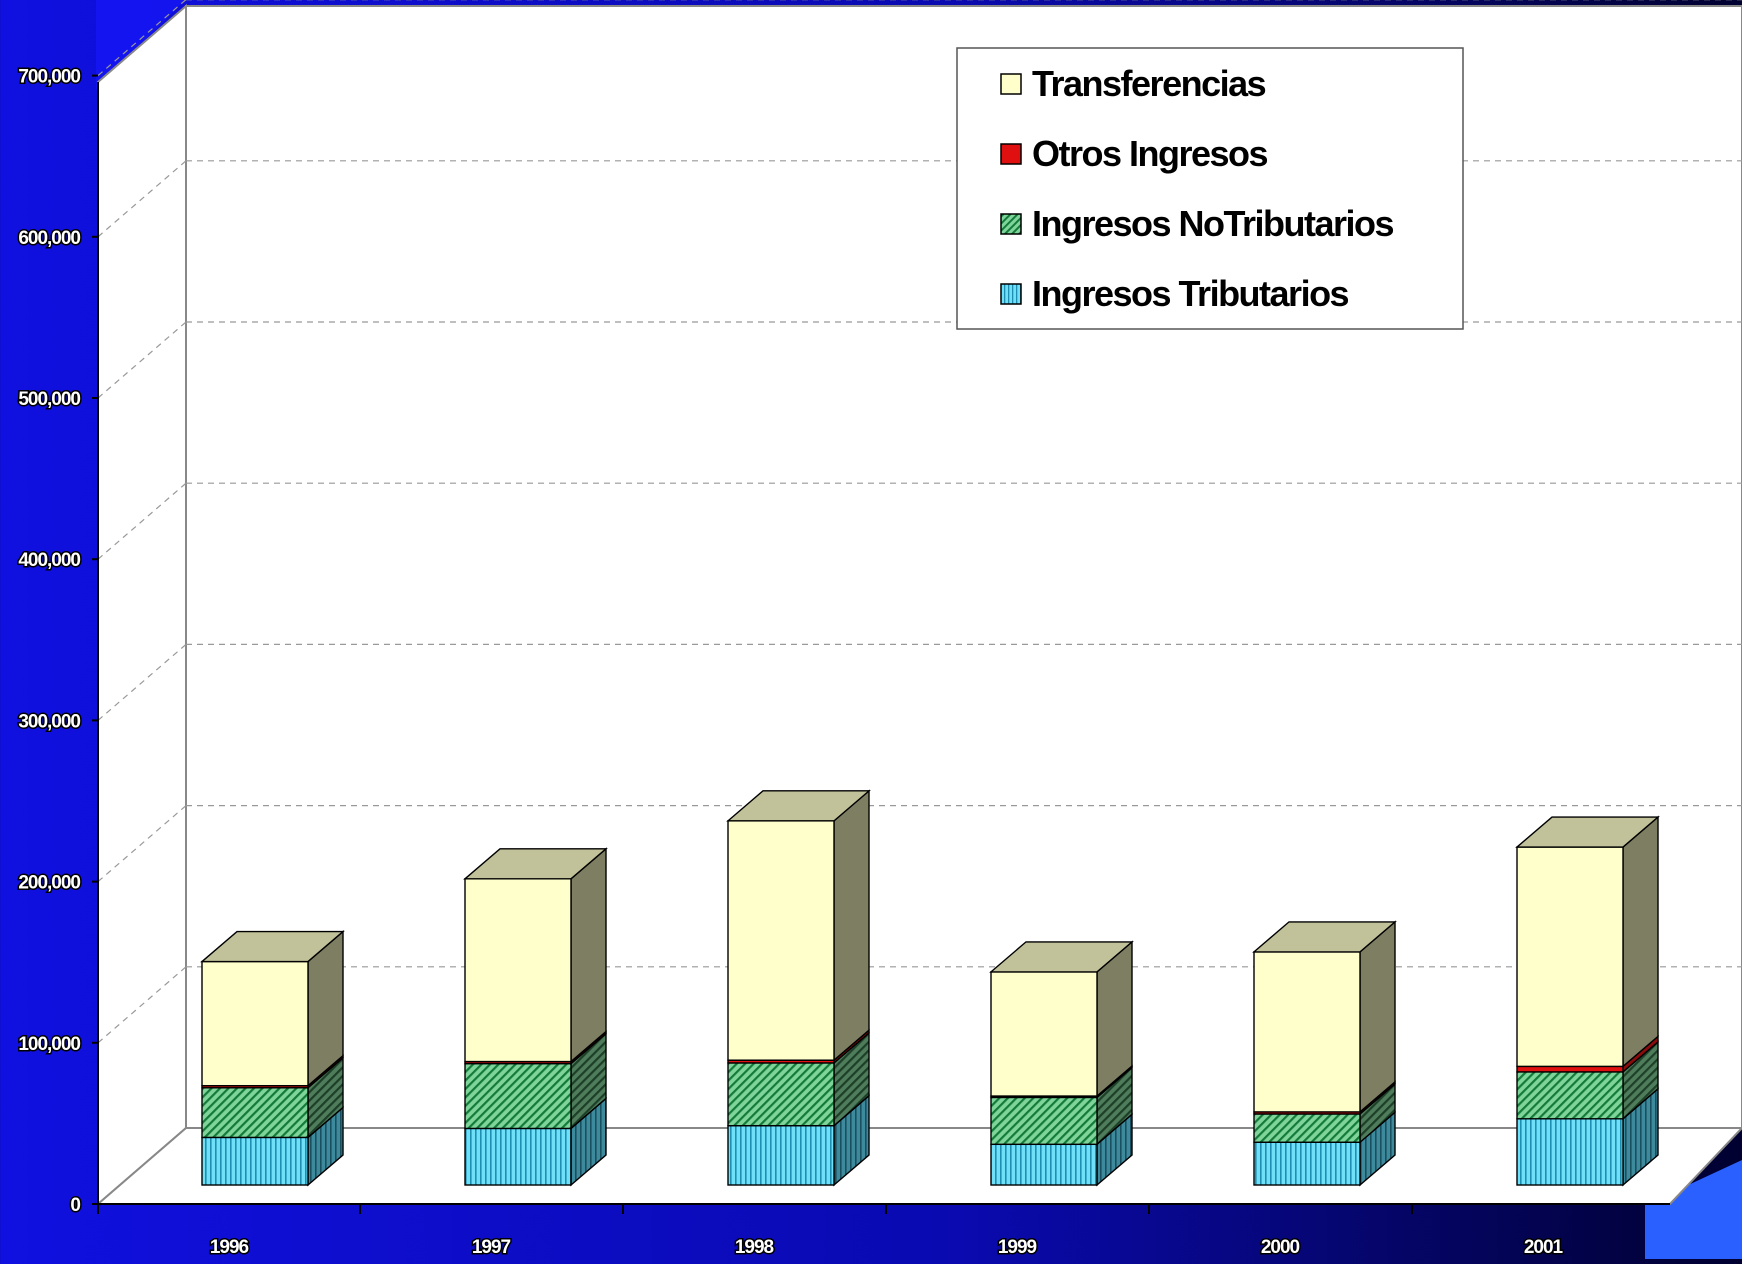  Describe the element at coordinates (1149, 83) in the screenshot. I see `legend-label: Transferencias` at that location.